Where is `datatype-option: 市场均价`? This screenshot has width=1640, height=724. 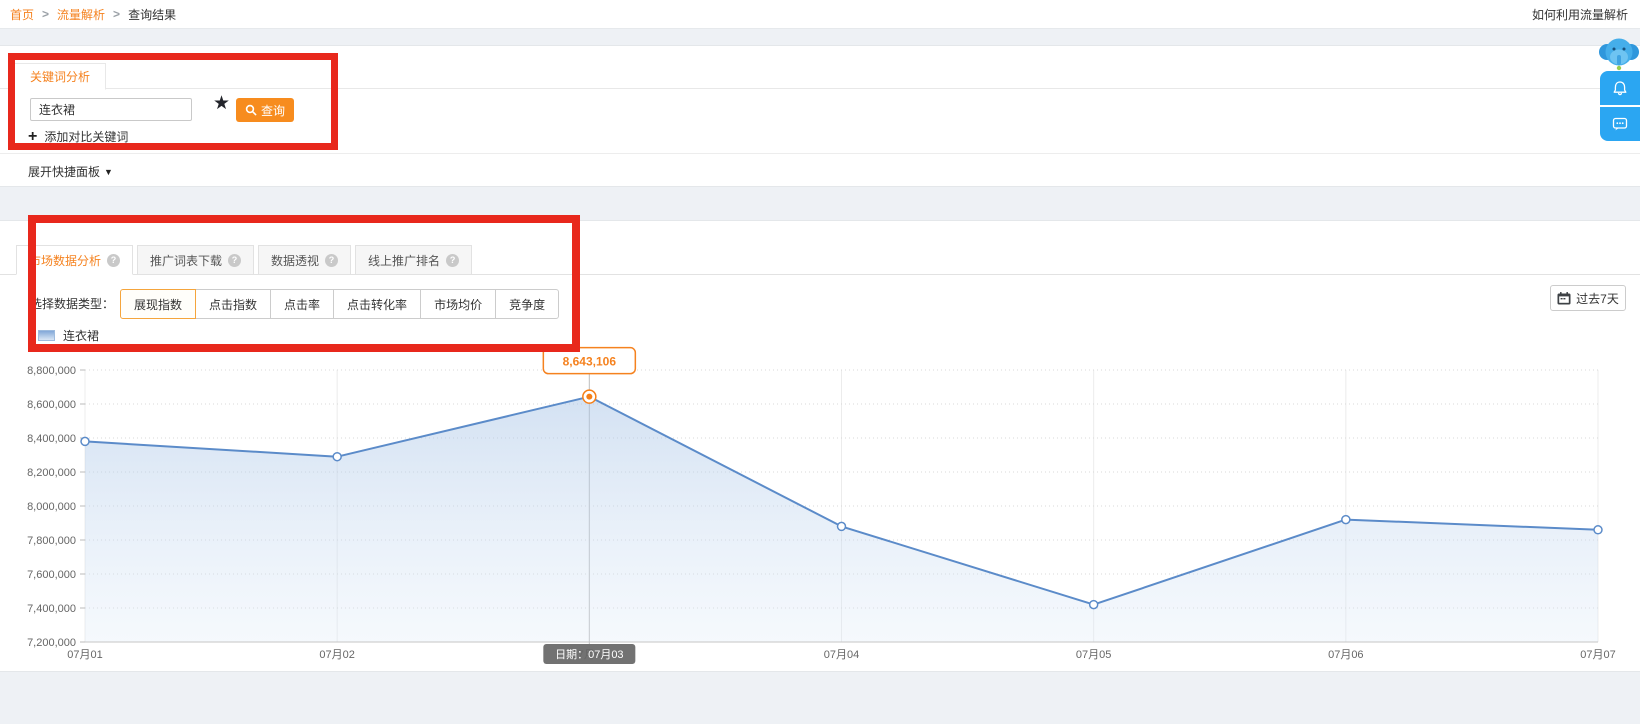
datatype-option: 市场均价 is located at coordinates (458, 304).